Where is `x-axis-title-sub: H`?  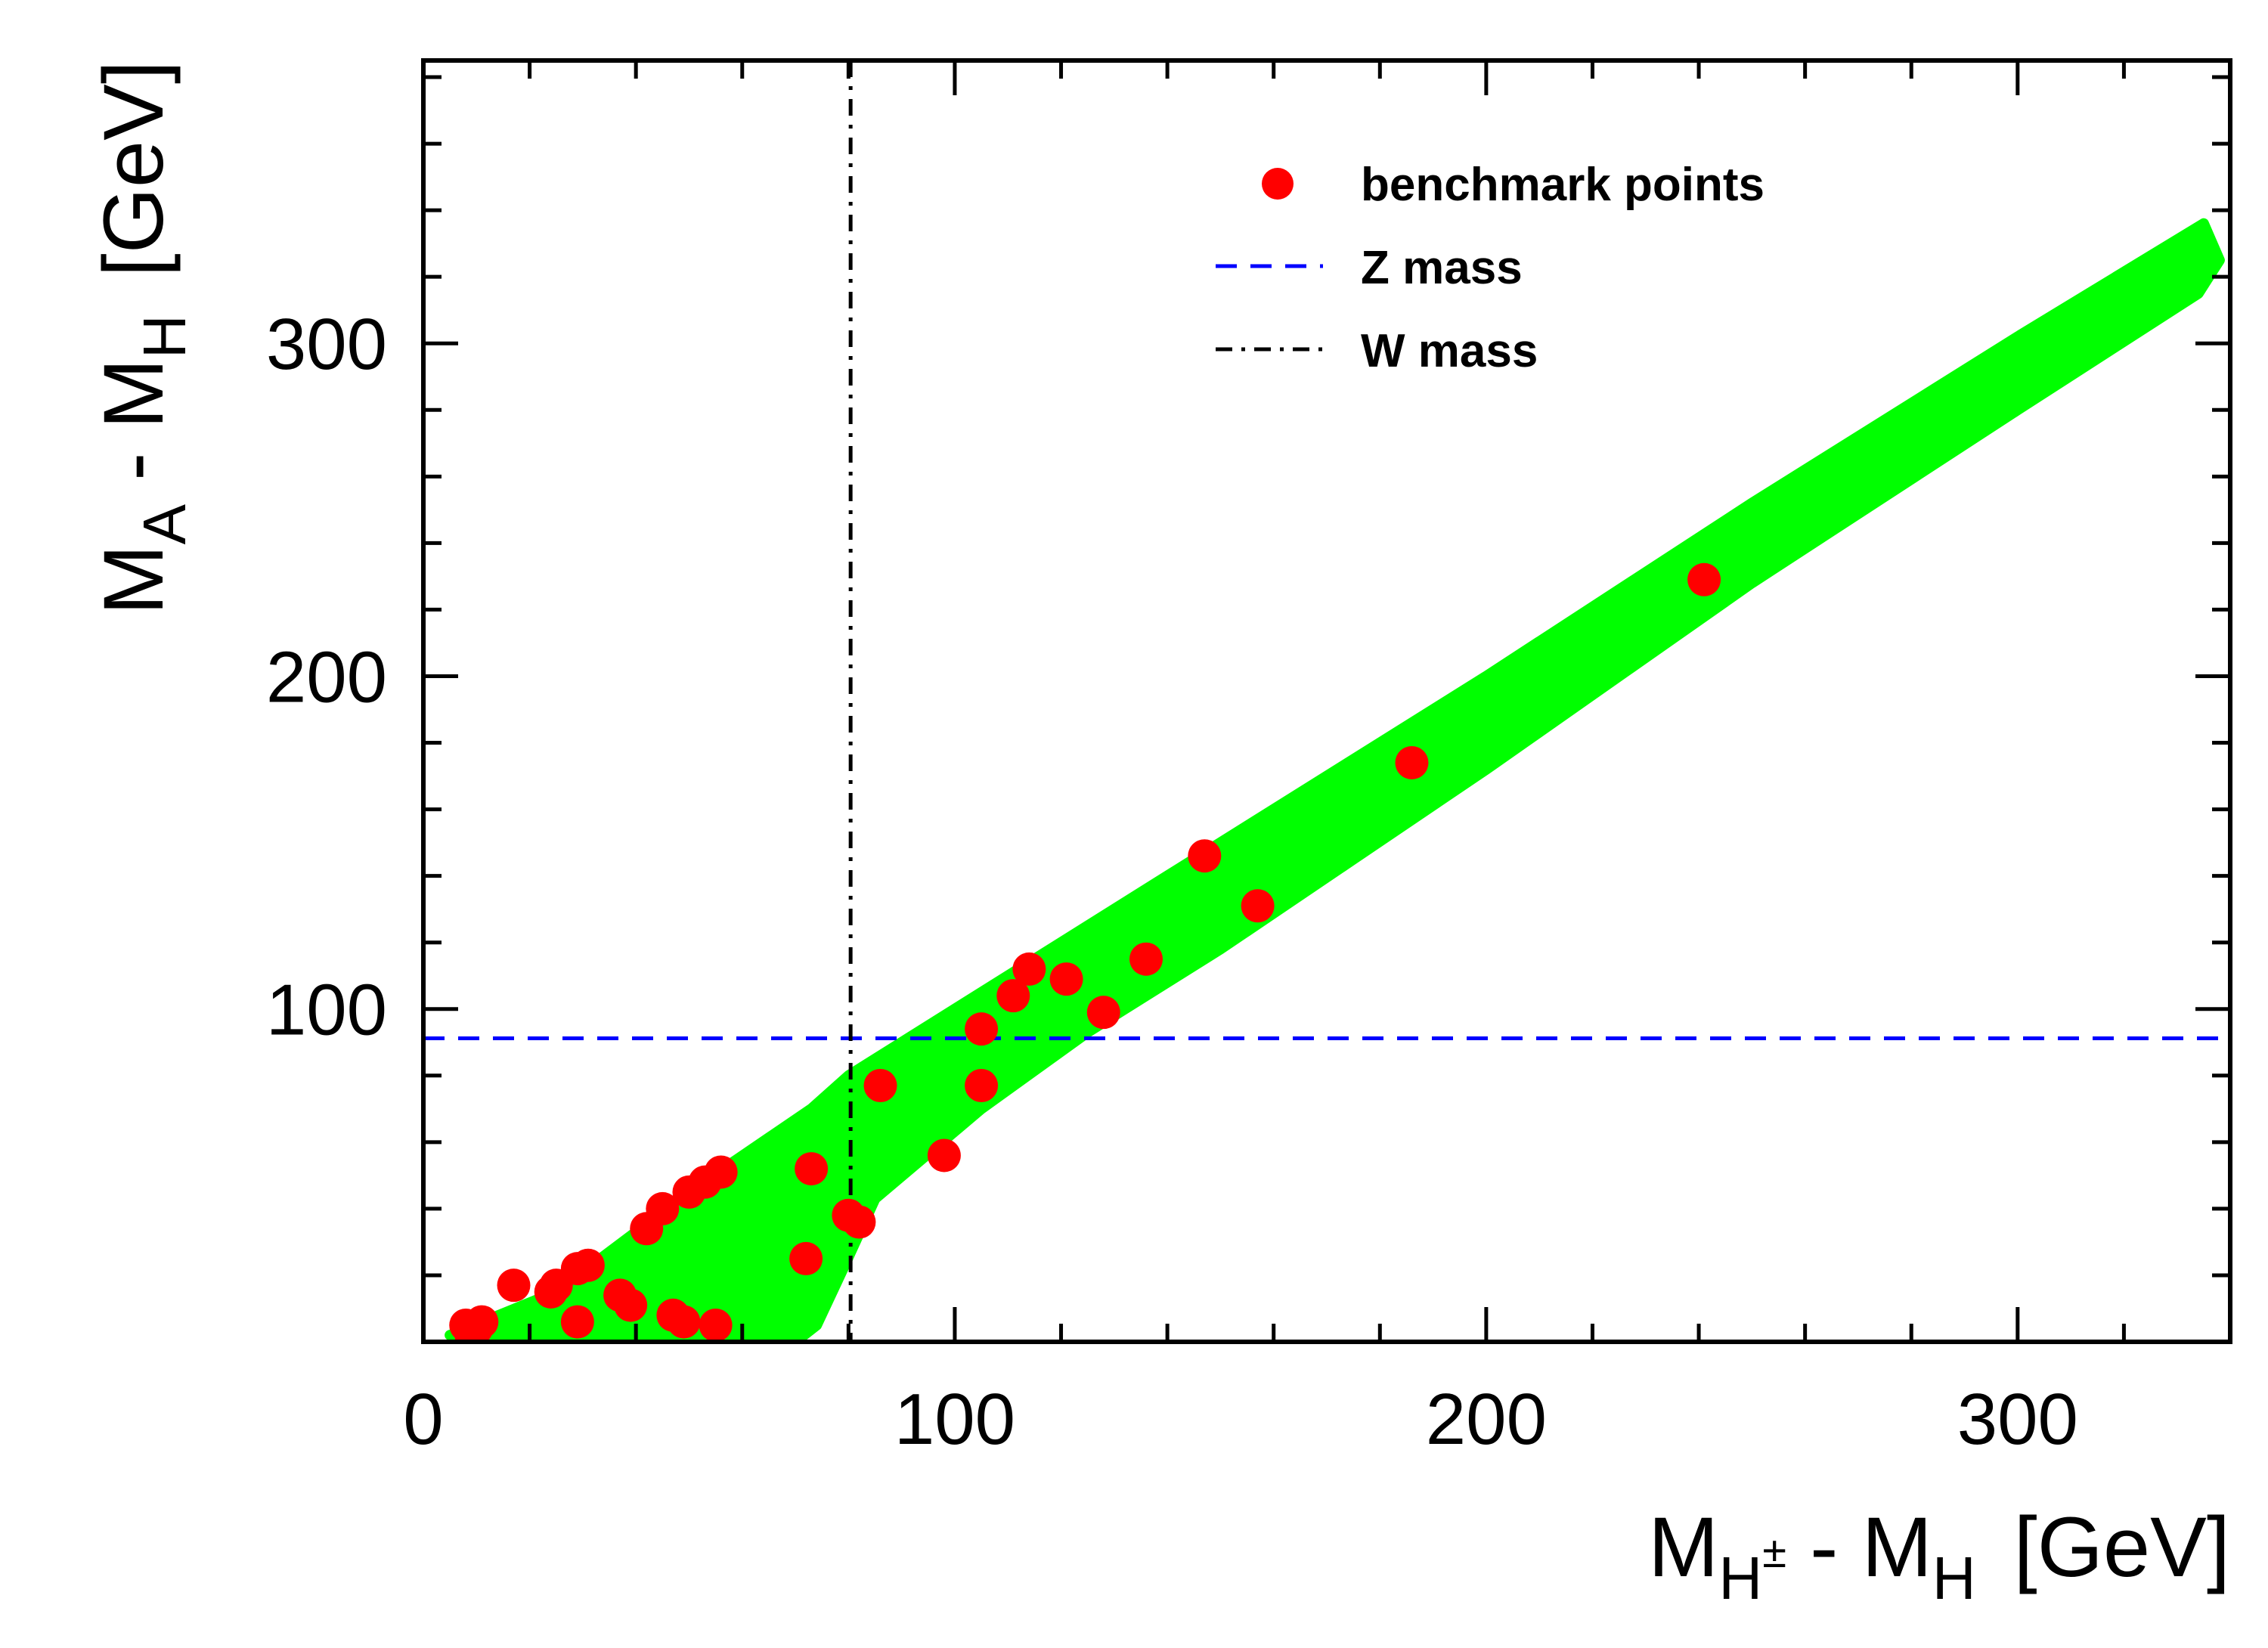
x-axis-title-sub: H is located at coordinates (1740, 1578).